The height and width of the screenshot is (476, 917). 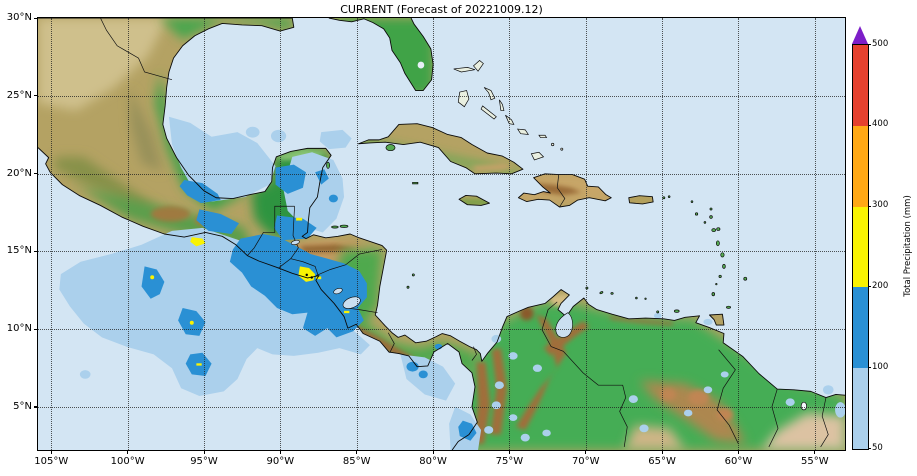 I want to click on colorbar-tick-label: 50, so click(x=877, y=447).